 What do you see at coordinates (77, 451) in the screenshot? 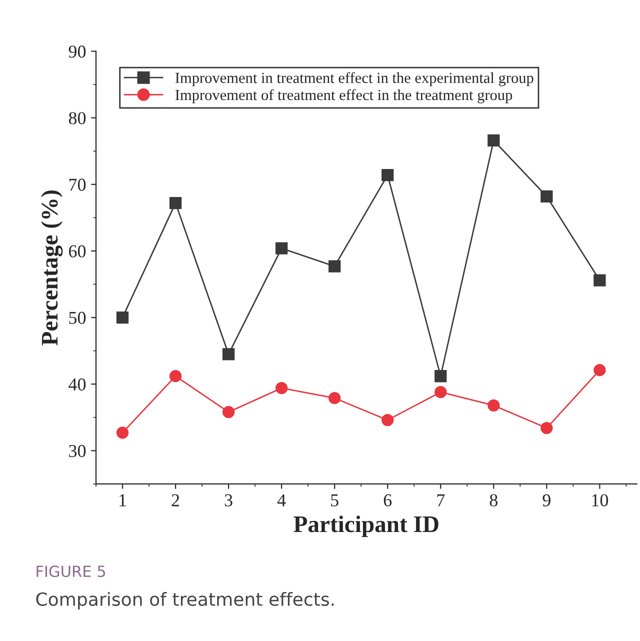
I see `y-tick-label: 30` at bounding box center [77, 451].